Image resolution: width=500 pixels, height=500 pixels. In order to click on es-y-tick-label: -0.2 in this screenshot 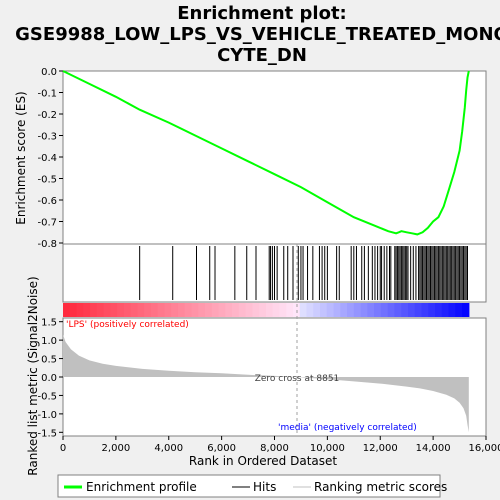, I will do `click(47, 115)`.